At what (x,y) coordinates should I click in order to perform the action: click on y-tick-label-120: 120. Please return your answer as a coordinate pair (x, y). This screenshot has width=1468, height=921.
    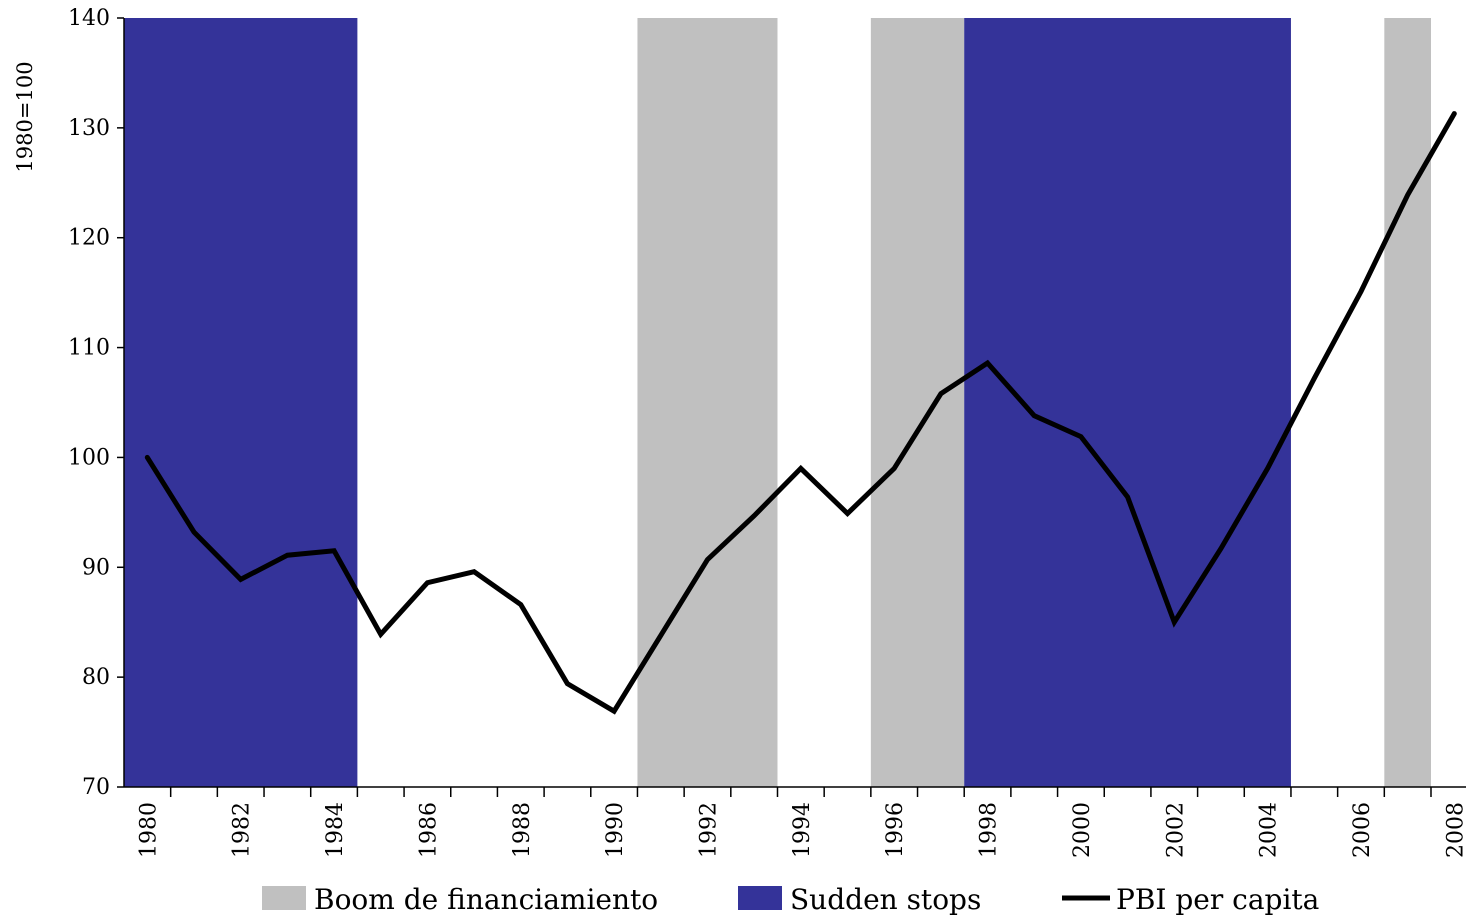
    Looking at the image, I should click on (89, 238).